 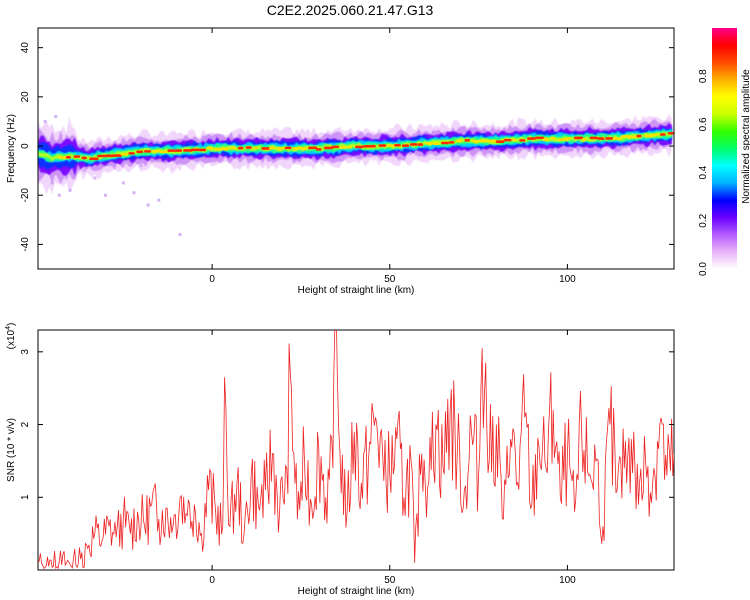 What do you see at coordinates (25, 48) in the screenshot?
I see `spectrogram-y-tick-label: 40` at bounding box center [25, 48].